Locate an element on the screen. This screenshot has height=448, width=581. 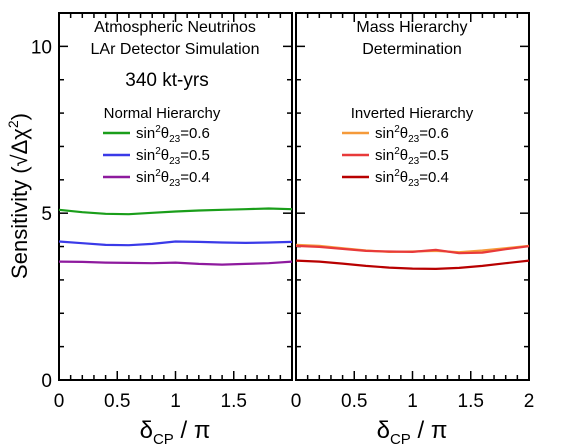
right-legend-title: Inverted Hierarchy is located at coordinates (412, 113).